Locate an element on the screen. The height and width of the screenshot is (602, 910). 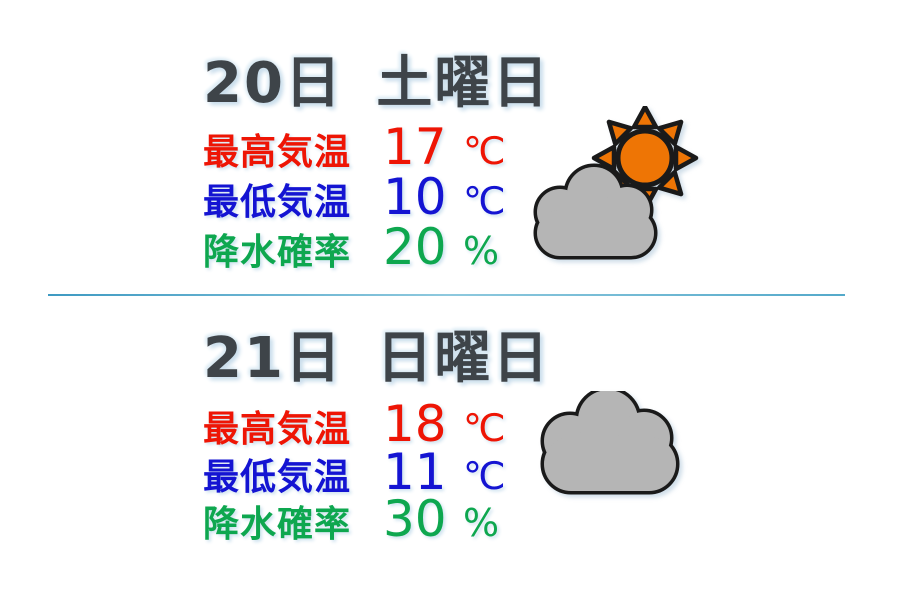
max-temp-value: 18 is located at coordinates (415, 424).